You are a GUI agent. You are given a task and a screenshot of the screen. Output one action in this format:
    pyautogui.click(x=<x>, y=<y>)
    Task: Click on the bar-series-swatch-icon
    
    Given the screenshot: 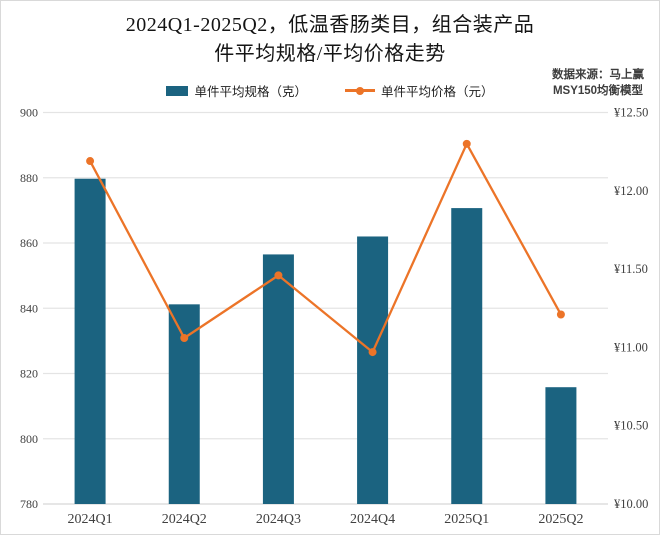 What is the action you would take?
    pyautogui.click(x=177, y=90)
    